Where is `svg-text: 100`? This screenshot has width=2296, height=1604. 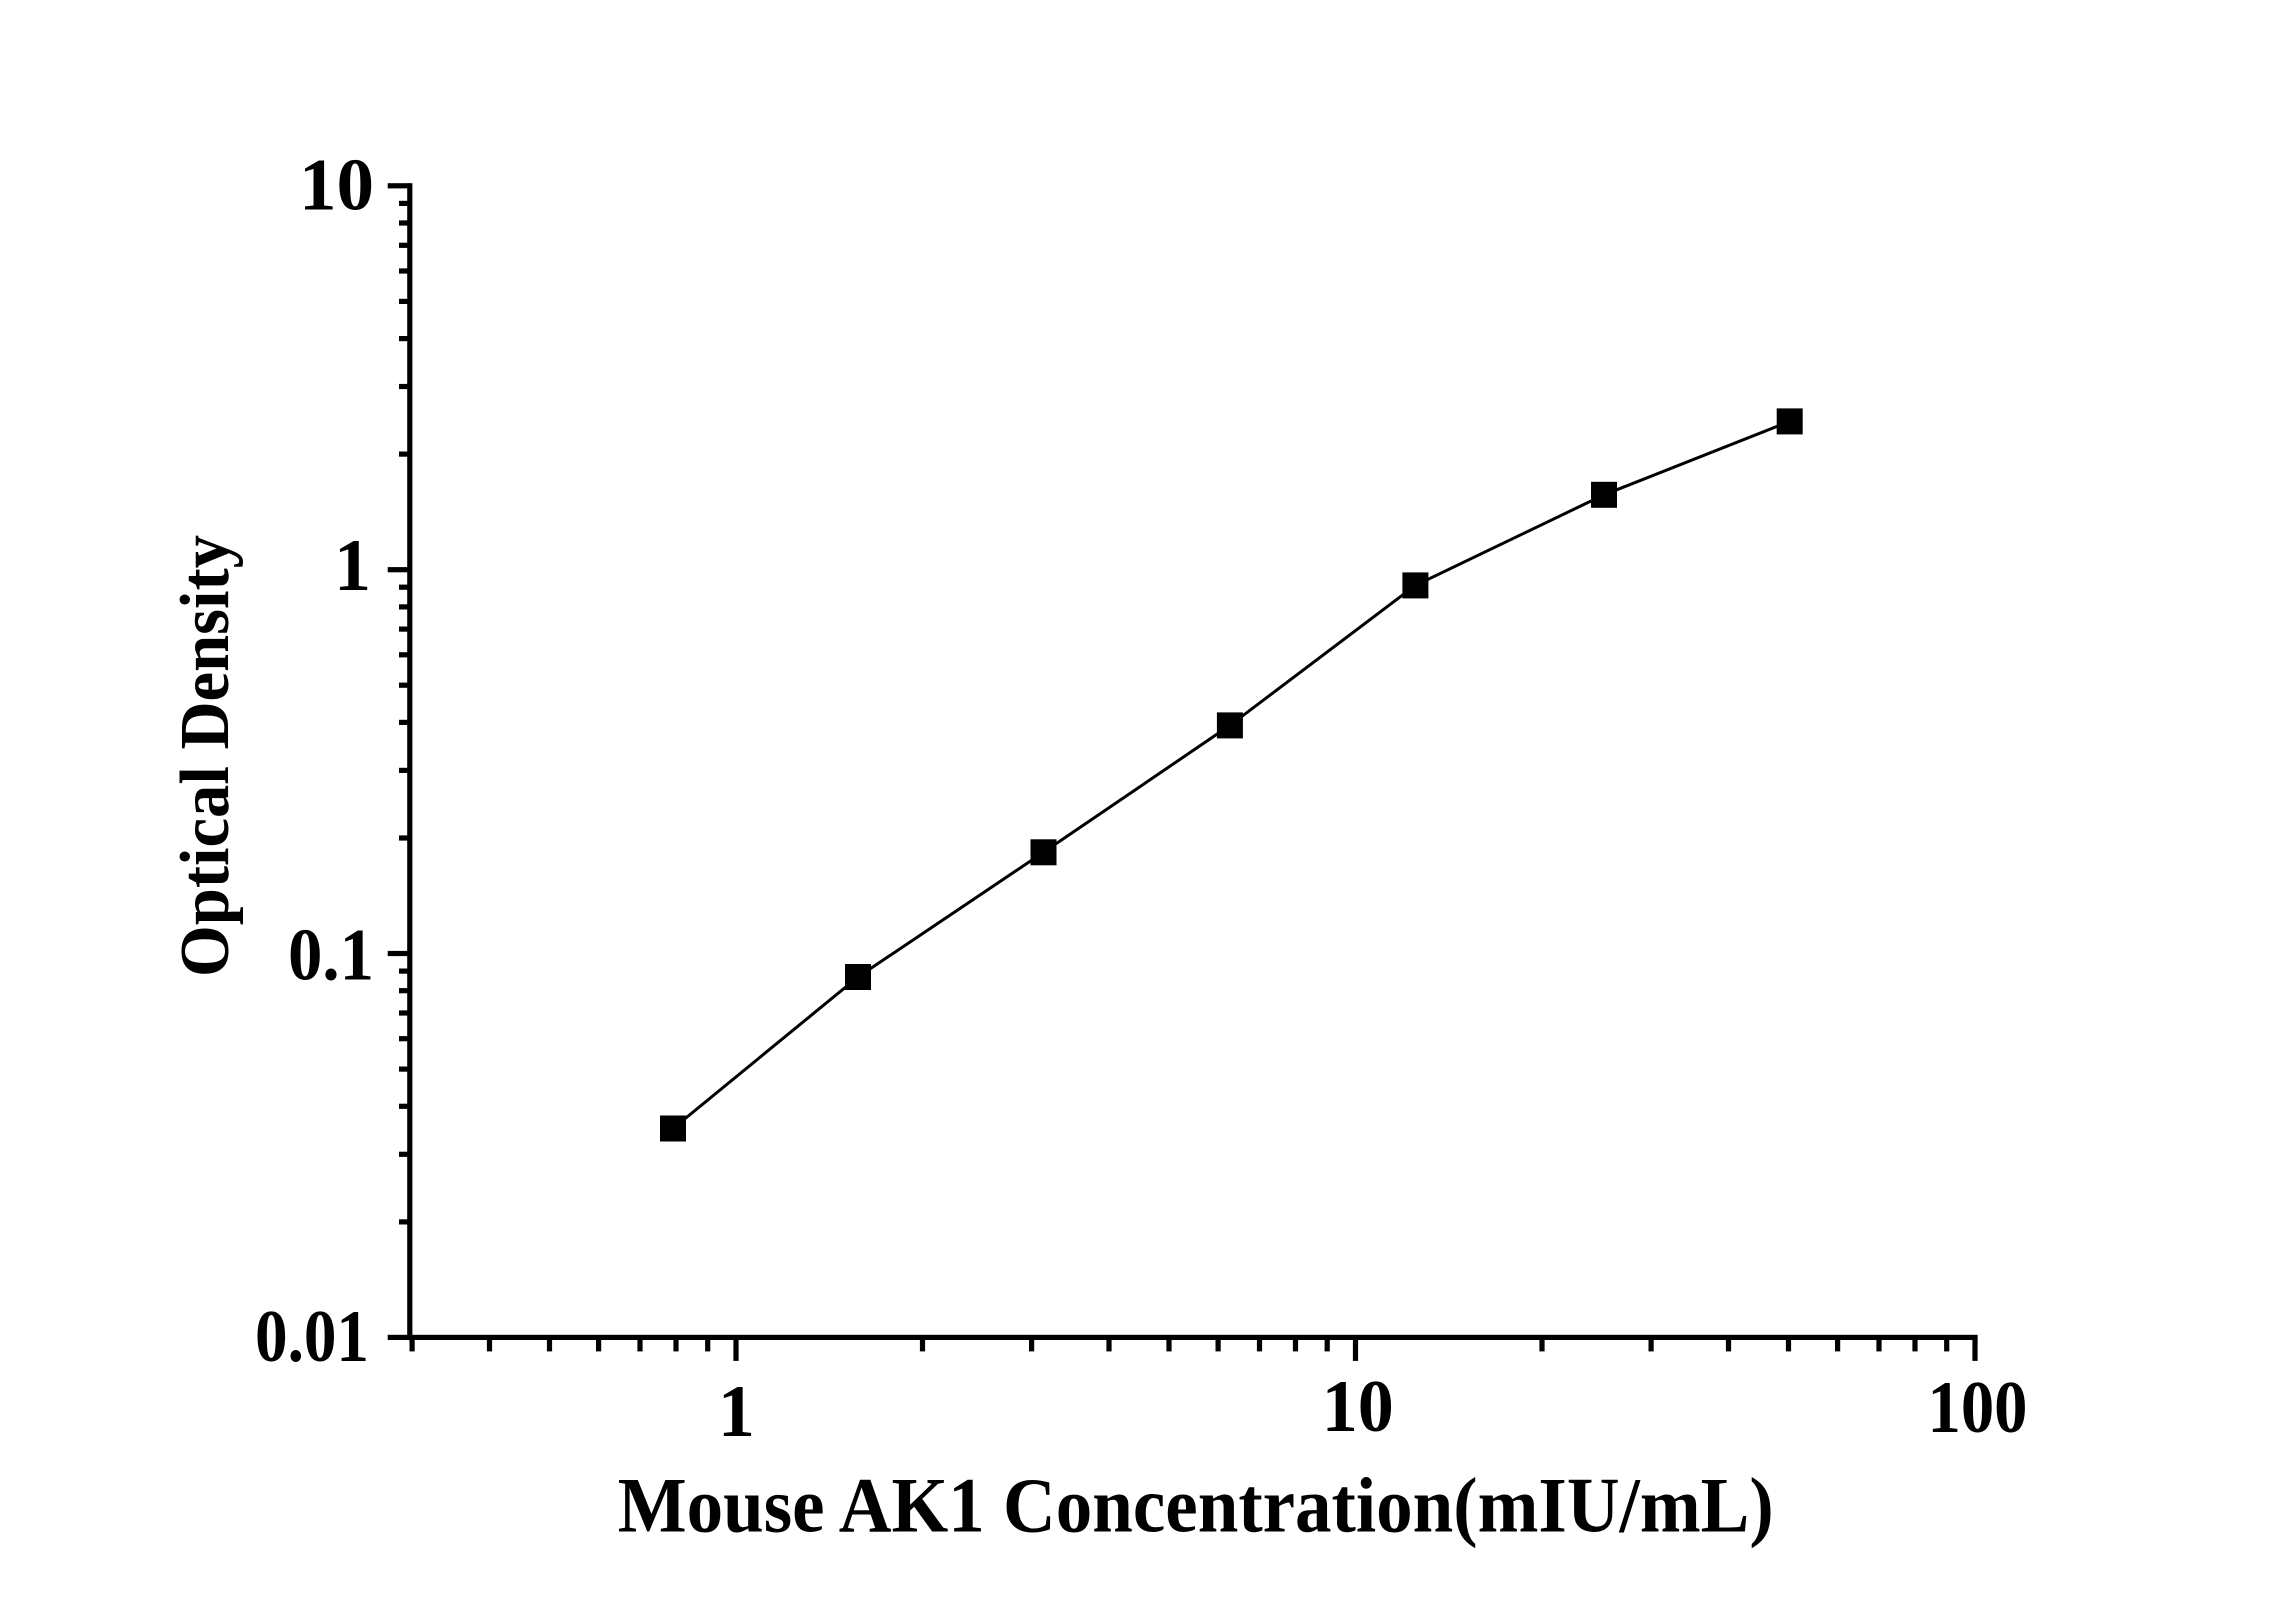
svg-text: 100 is located at coordinates (1978, 1408).